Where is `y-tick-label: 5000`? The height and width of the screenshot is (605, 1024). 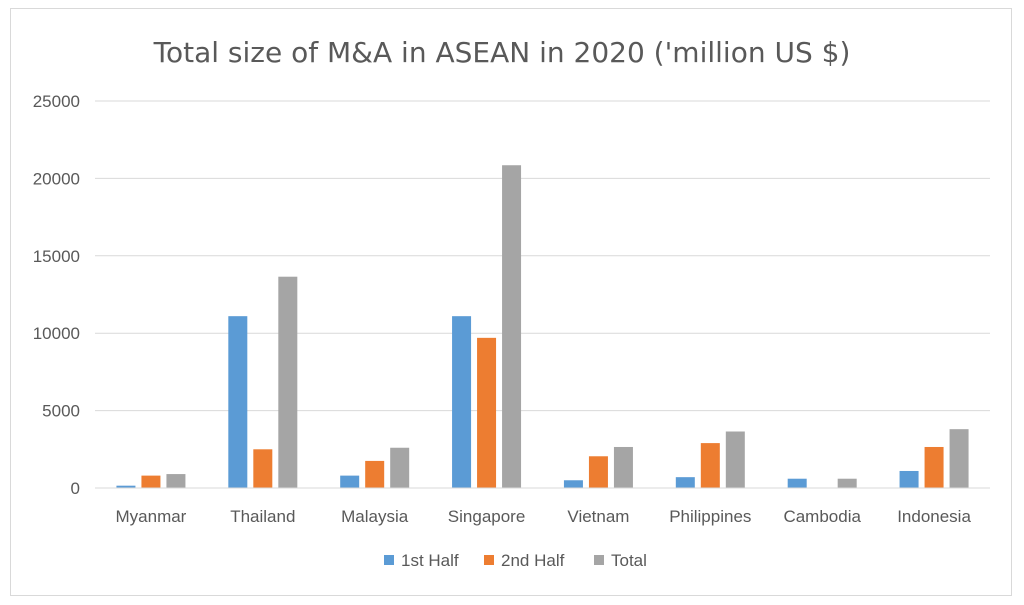
y-tick-label: 5000 is located at coordinates (61, 411).